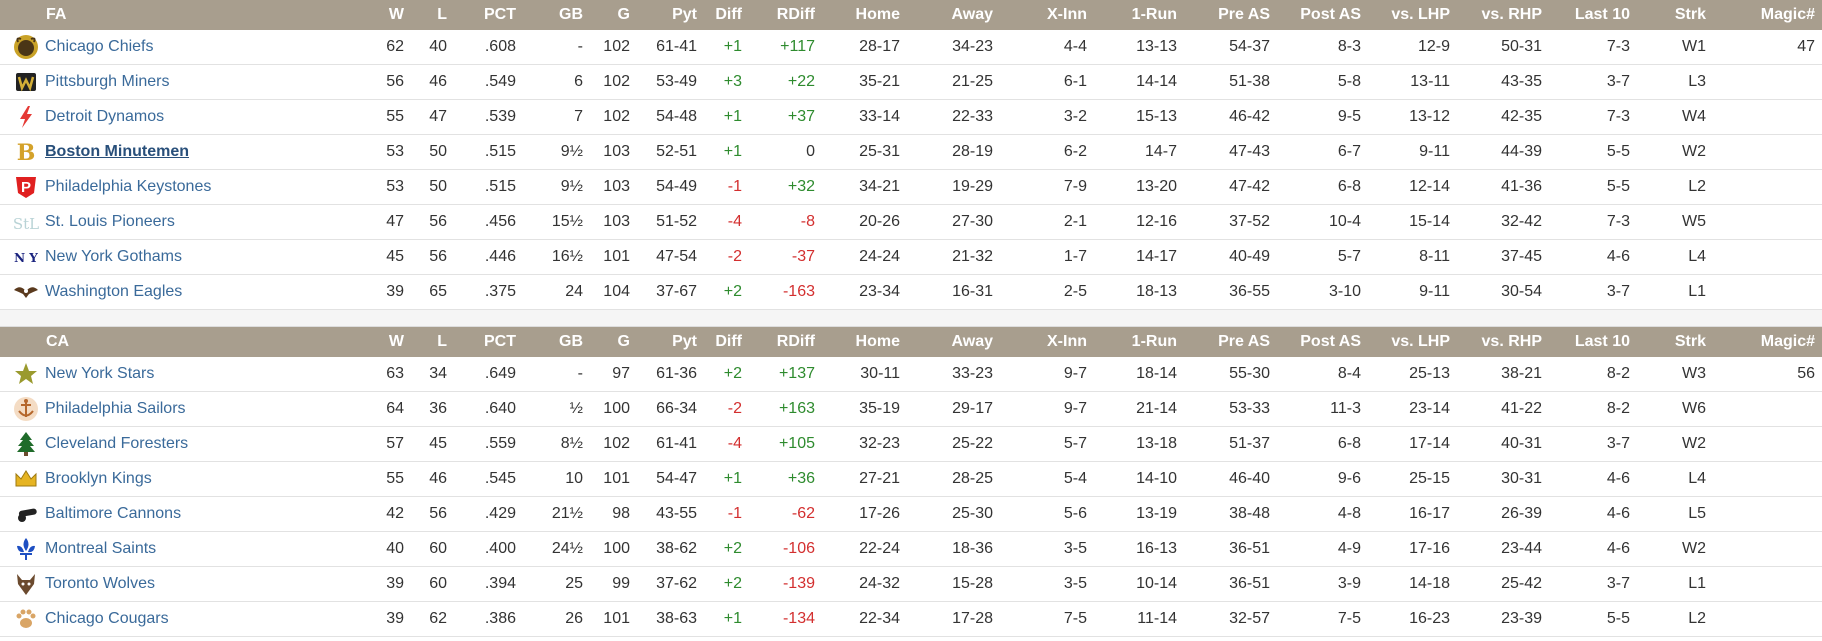  What do you see at coordinates (114, 291) in the screenshot?
I see `team-link: Washington Eagles` at bounding box center [114, 291].